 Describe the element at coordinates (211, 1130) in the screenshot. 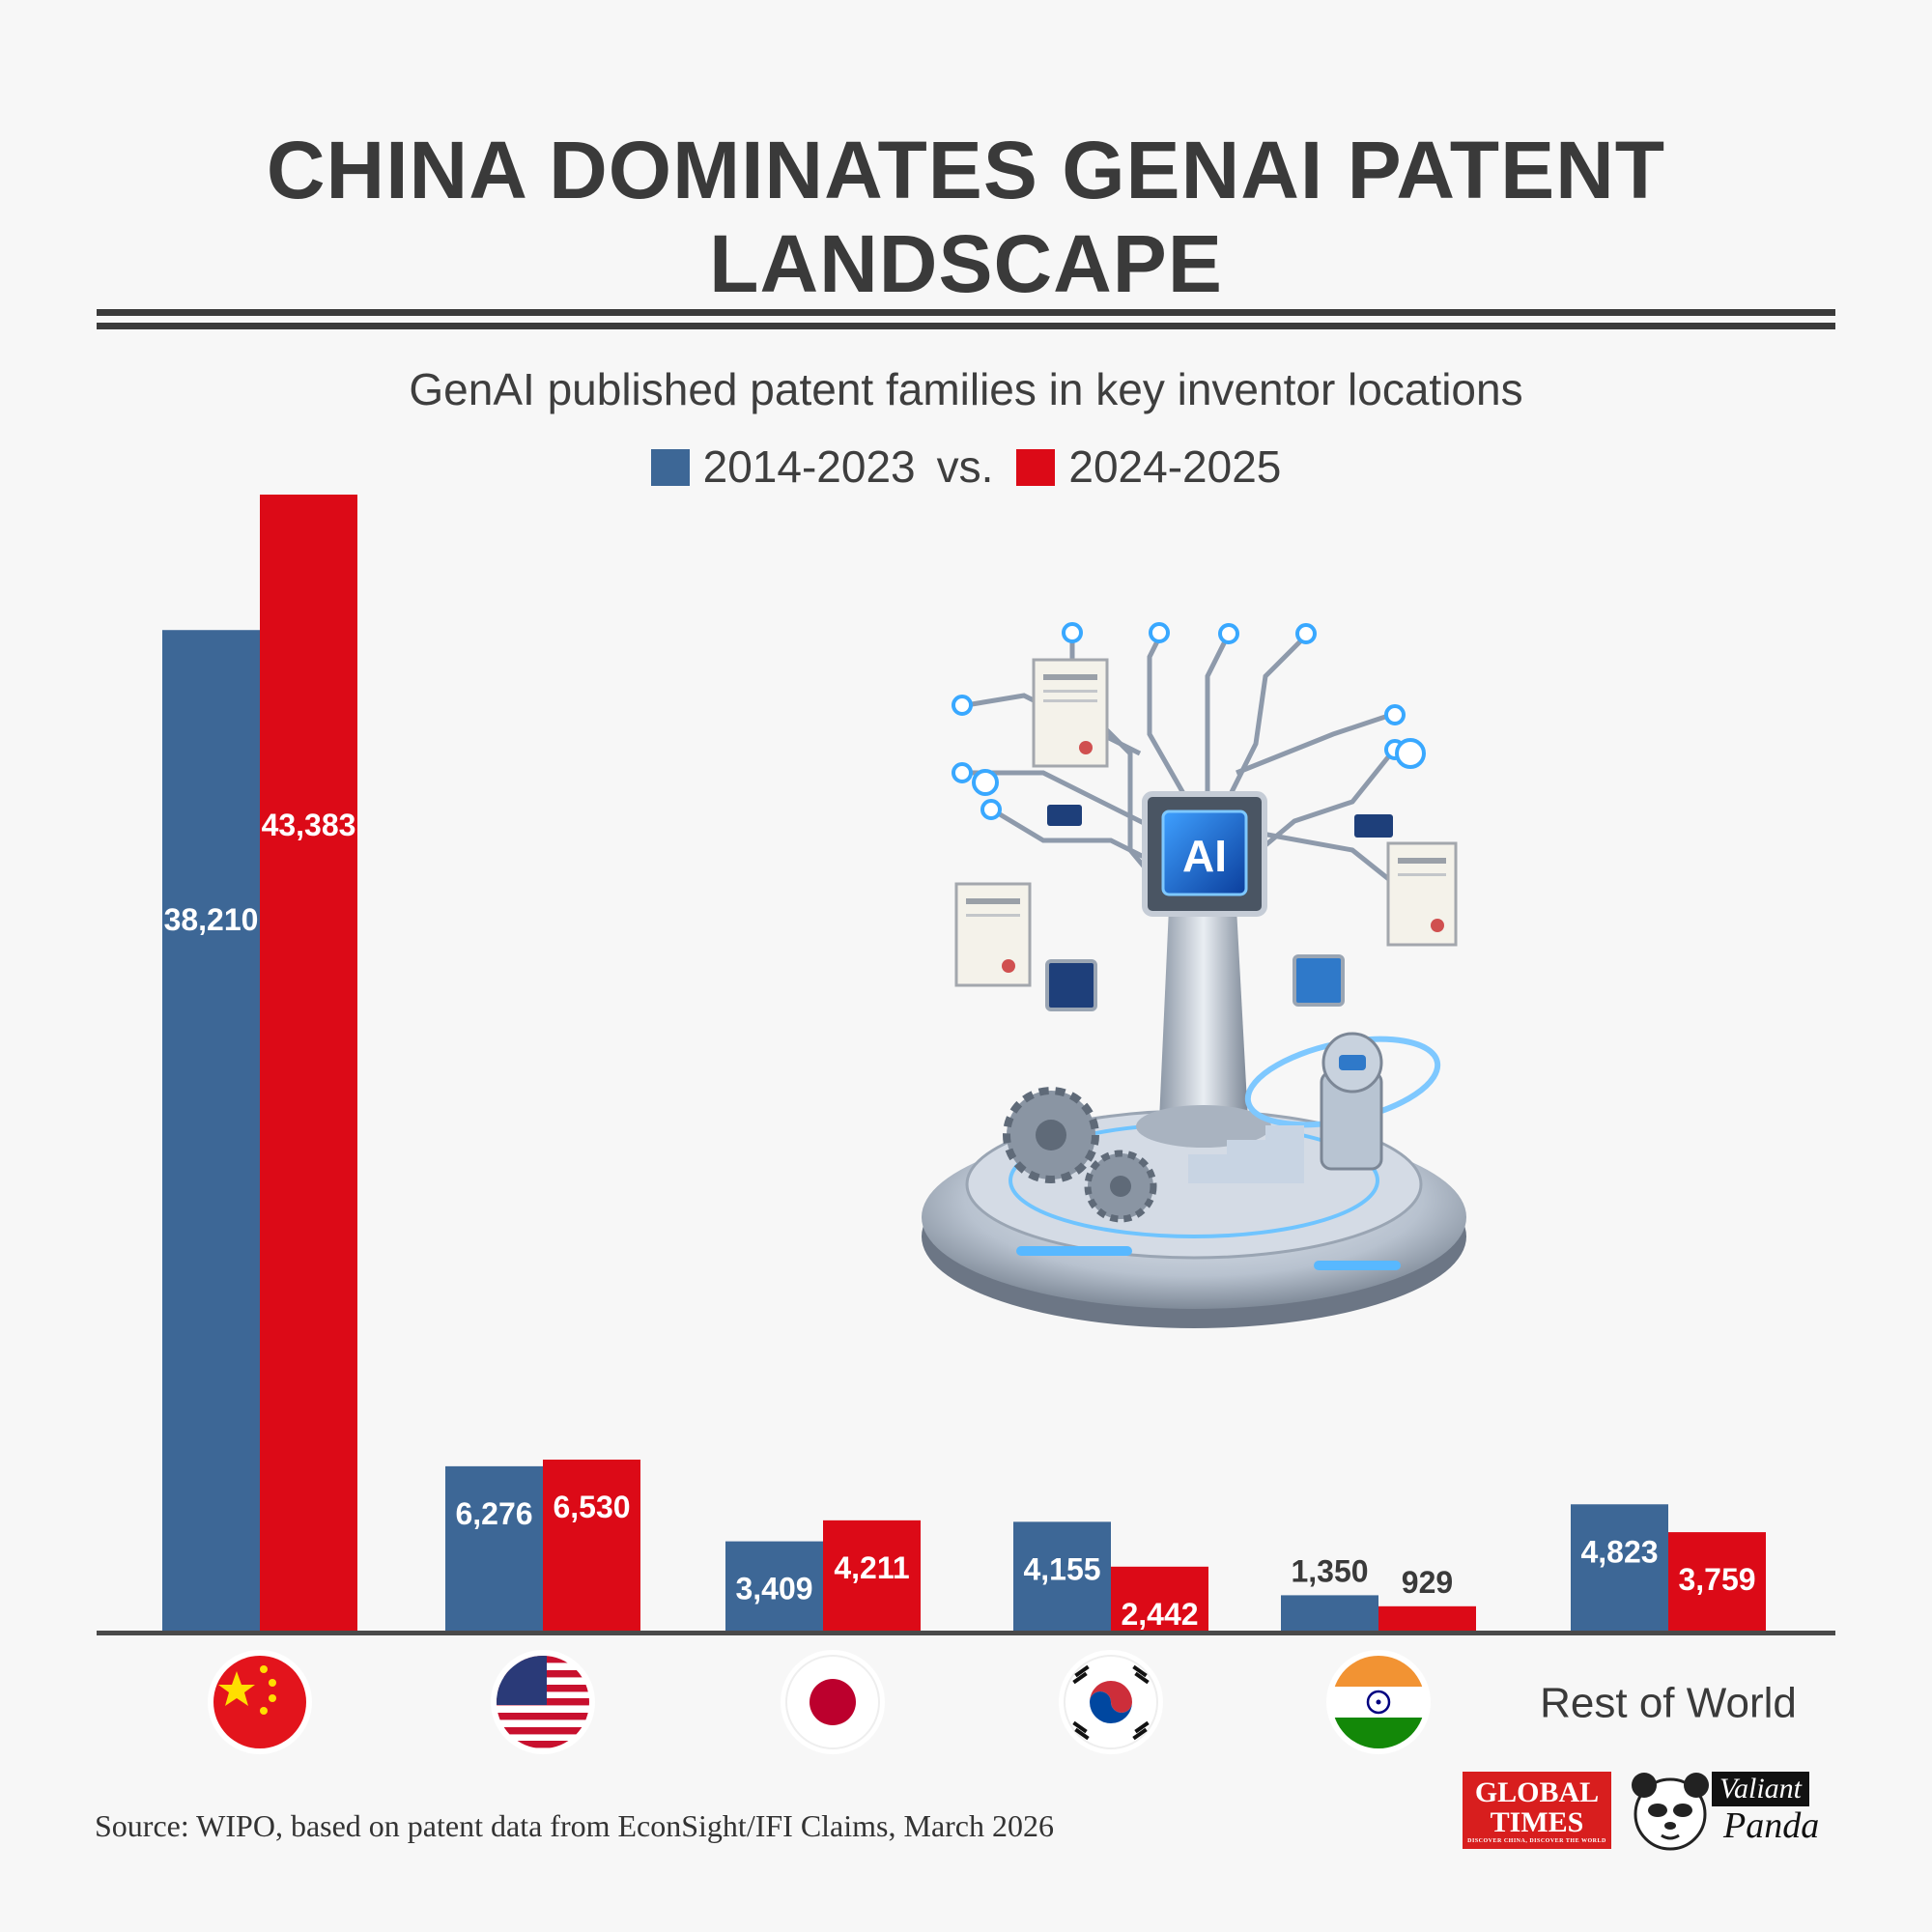

I see `bar-china-2014-2023` at that location.